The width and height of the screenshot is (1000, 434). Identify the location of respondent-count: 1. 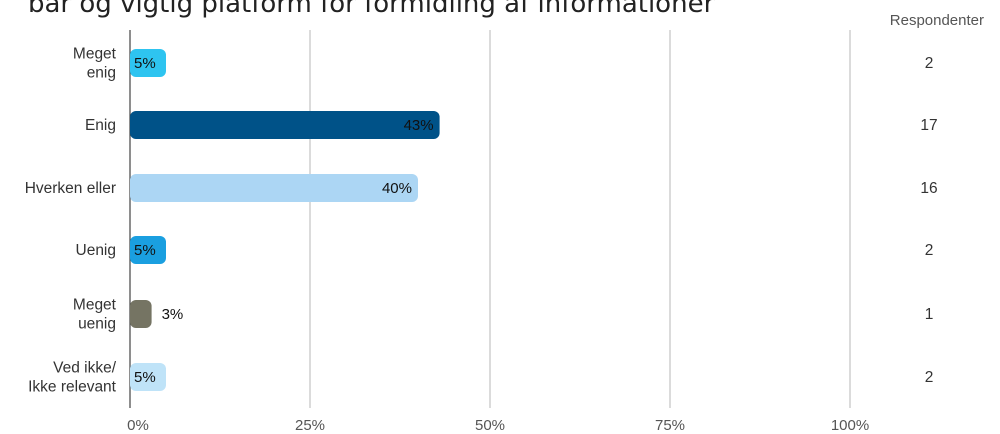
(929, 314).